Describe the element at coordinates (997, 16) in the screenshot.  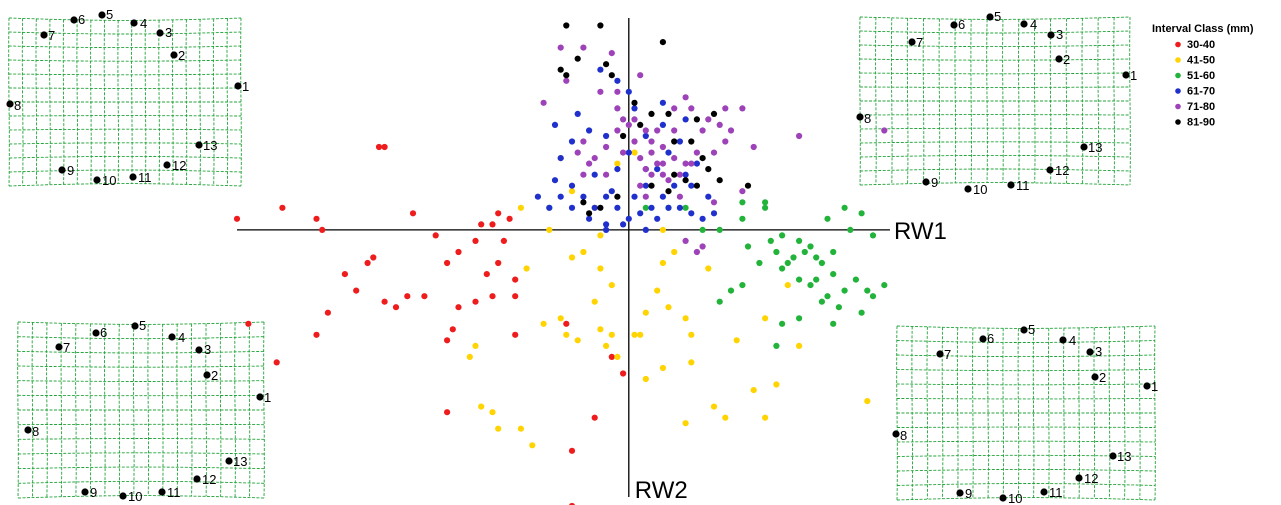
I see `landmark-label: 5` at that location.